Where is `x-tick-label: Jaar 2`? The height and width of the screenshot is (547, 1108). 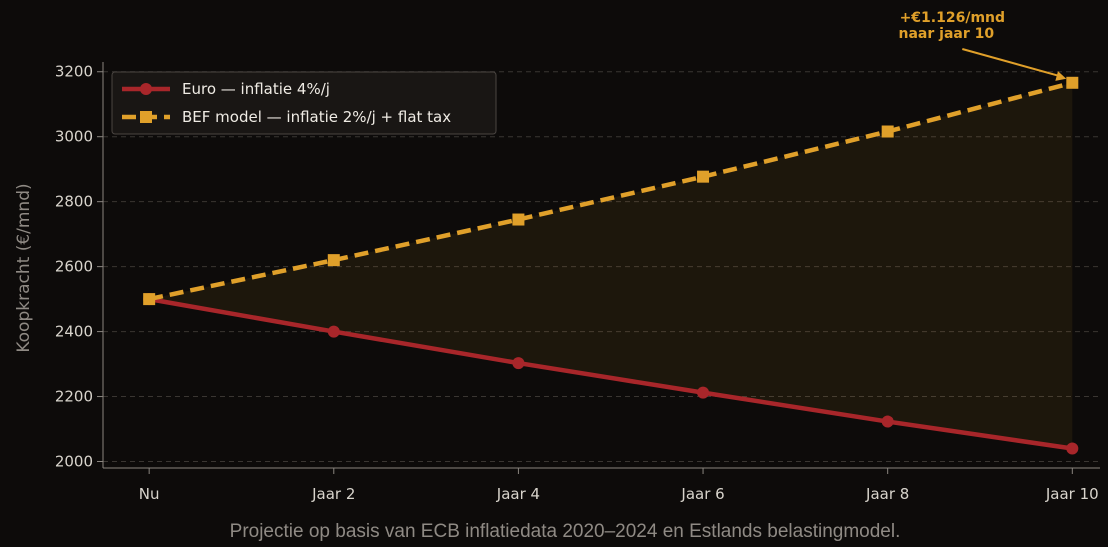
x-tick-label: Jaar 2 is located at coordinates (333, 494).